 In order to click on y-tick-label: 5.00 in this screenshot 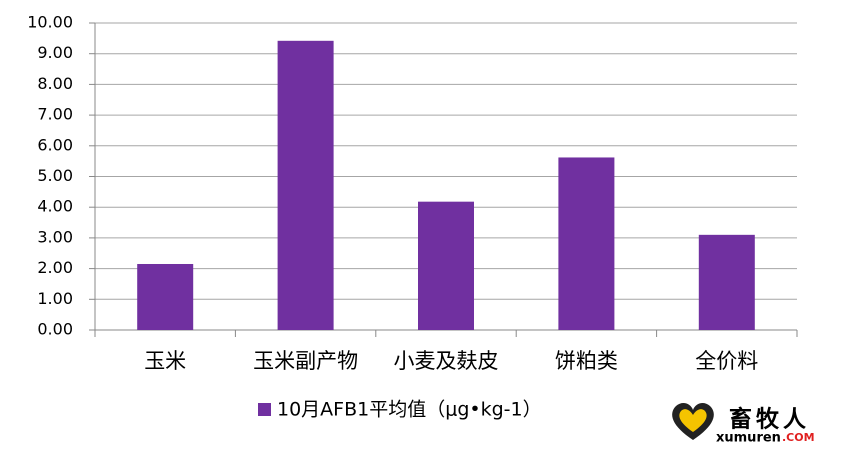, I will do `click(55, 175)`.